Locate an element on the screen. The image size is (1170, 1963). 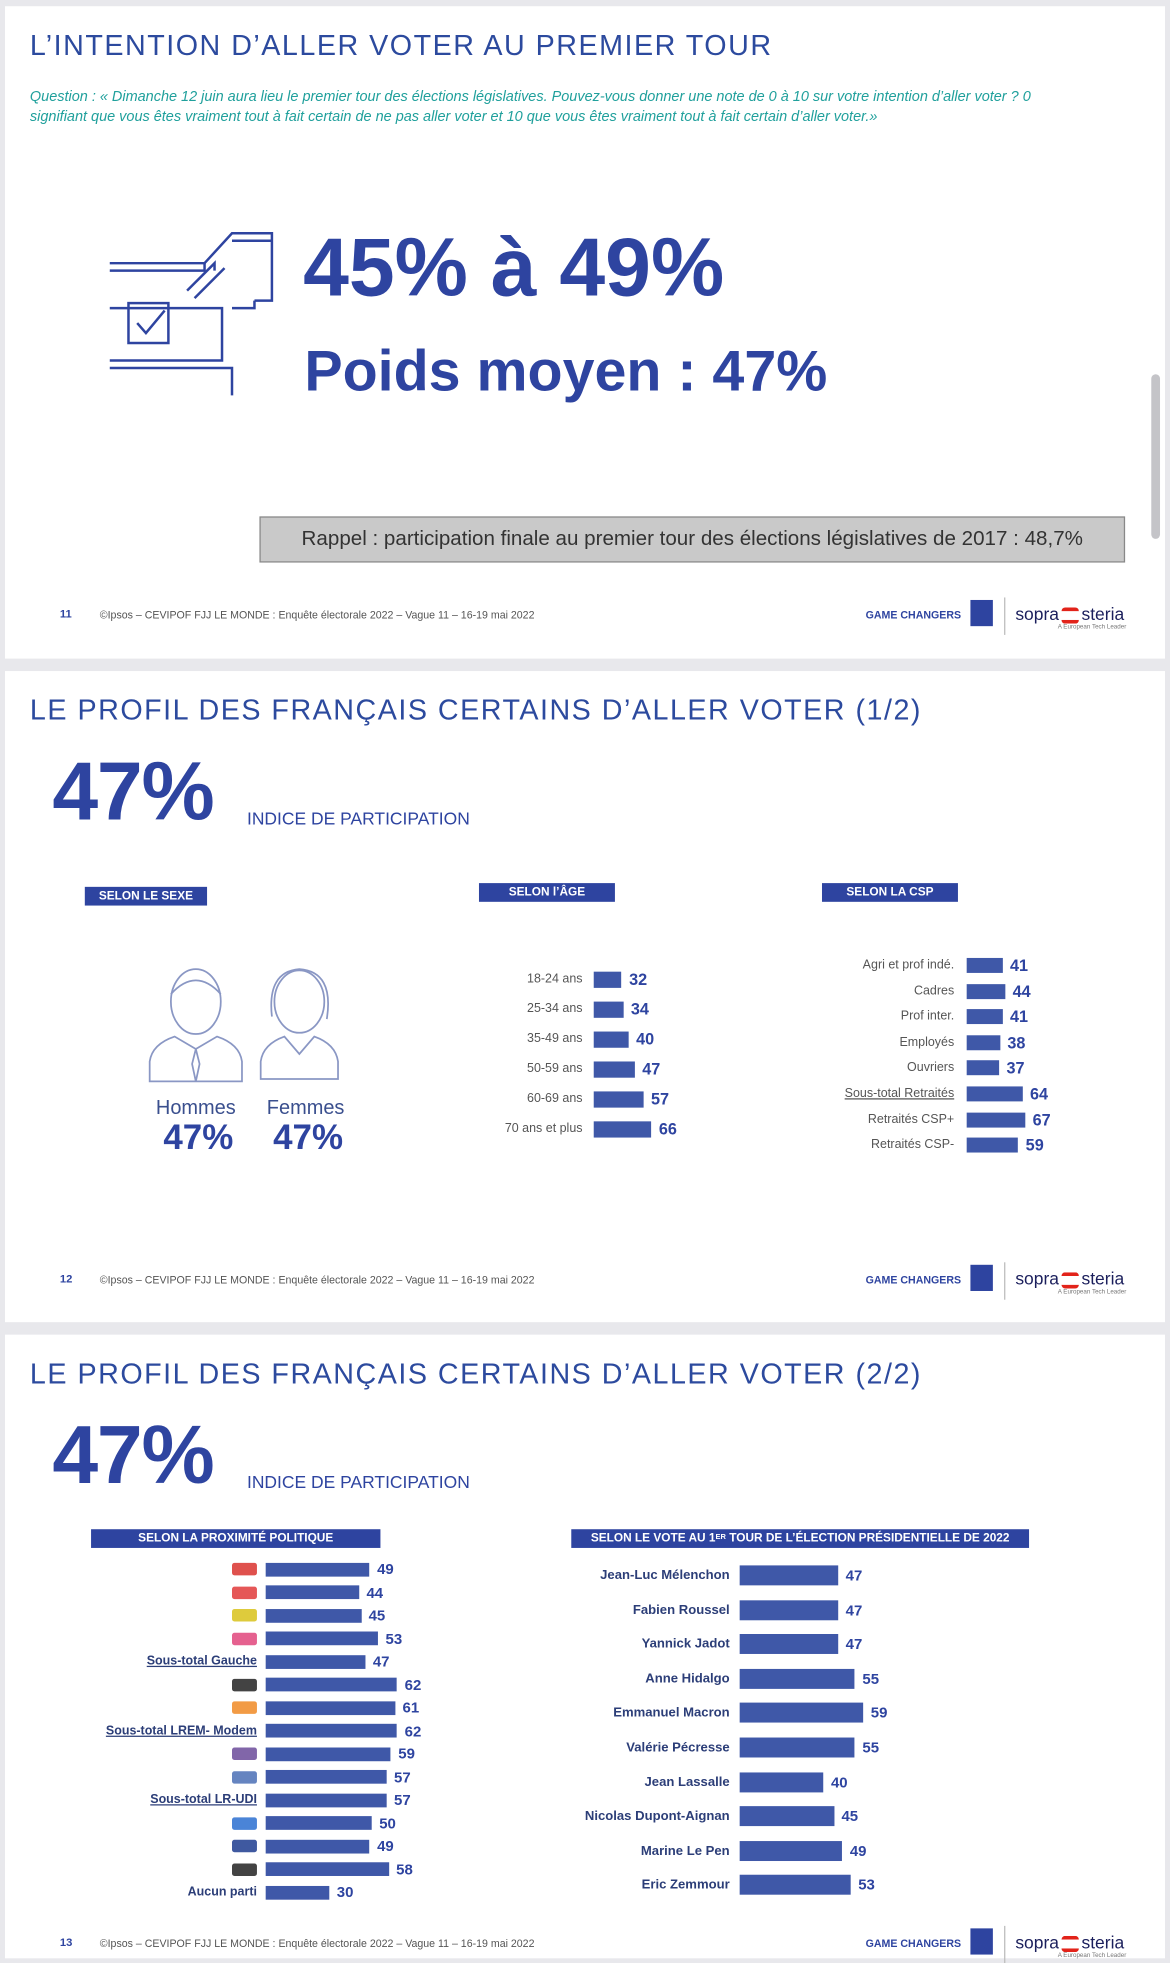
index-label: INDICE DE PARTICIPATION is located at coordinates (358, 818).